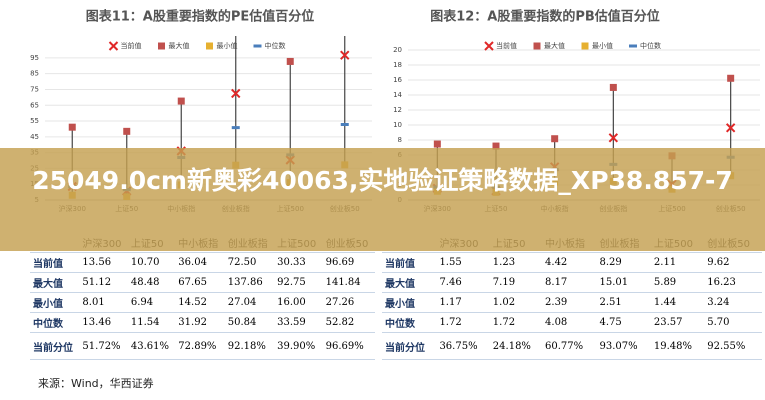 This screenshot has width=765, height=400. What do you see at coordinates (96, 383) in the screenshot?
I see `source-note: 来源：Wind，华西证券` at bounding box center [96, 383].